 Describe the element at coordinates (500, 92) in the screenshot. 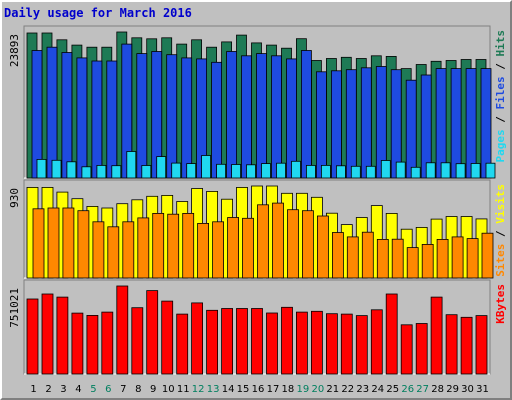

I see `hits-files-pages-legend-files: Files` at that location.